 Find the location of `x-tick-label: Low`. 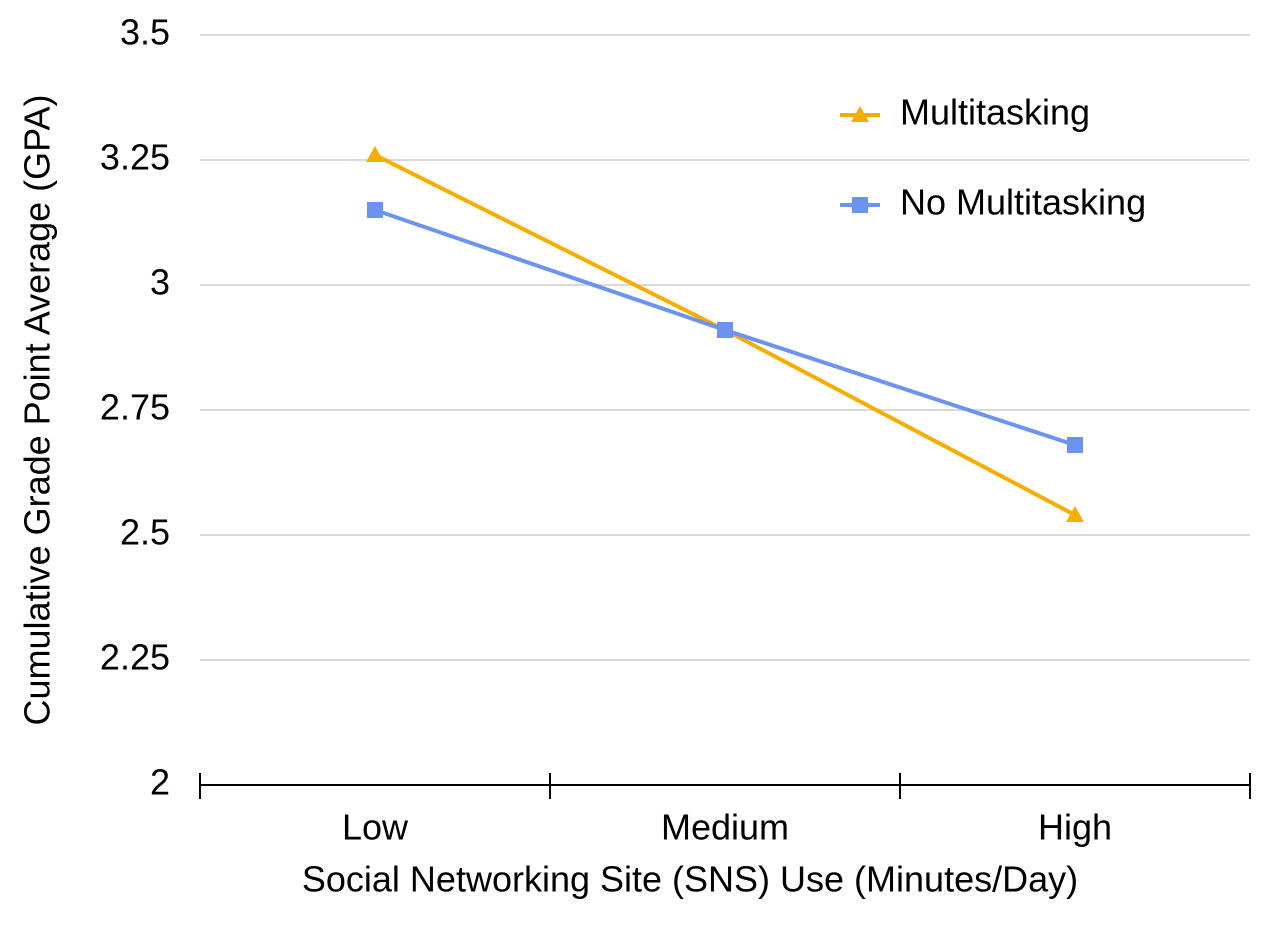

x-tick-label: Low is located at coordinates (375, 827).